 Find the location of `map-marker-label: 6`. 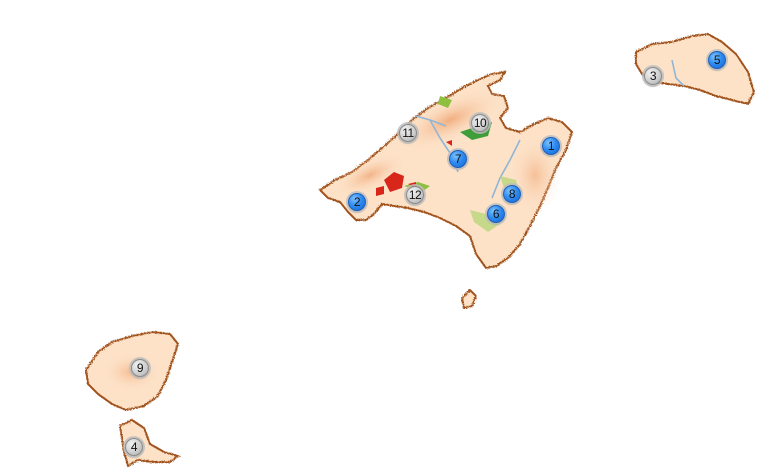

map-marker-label: 6 is located at coordinates (496, 214).